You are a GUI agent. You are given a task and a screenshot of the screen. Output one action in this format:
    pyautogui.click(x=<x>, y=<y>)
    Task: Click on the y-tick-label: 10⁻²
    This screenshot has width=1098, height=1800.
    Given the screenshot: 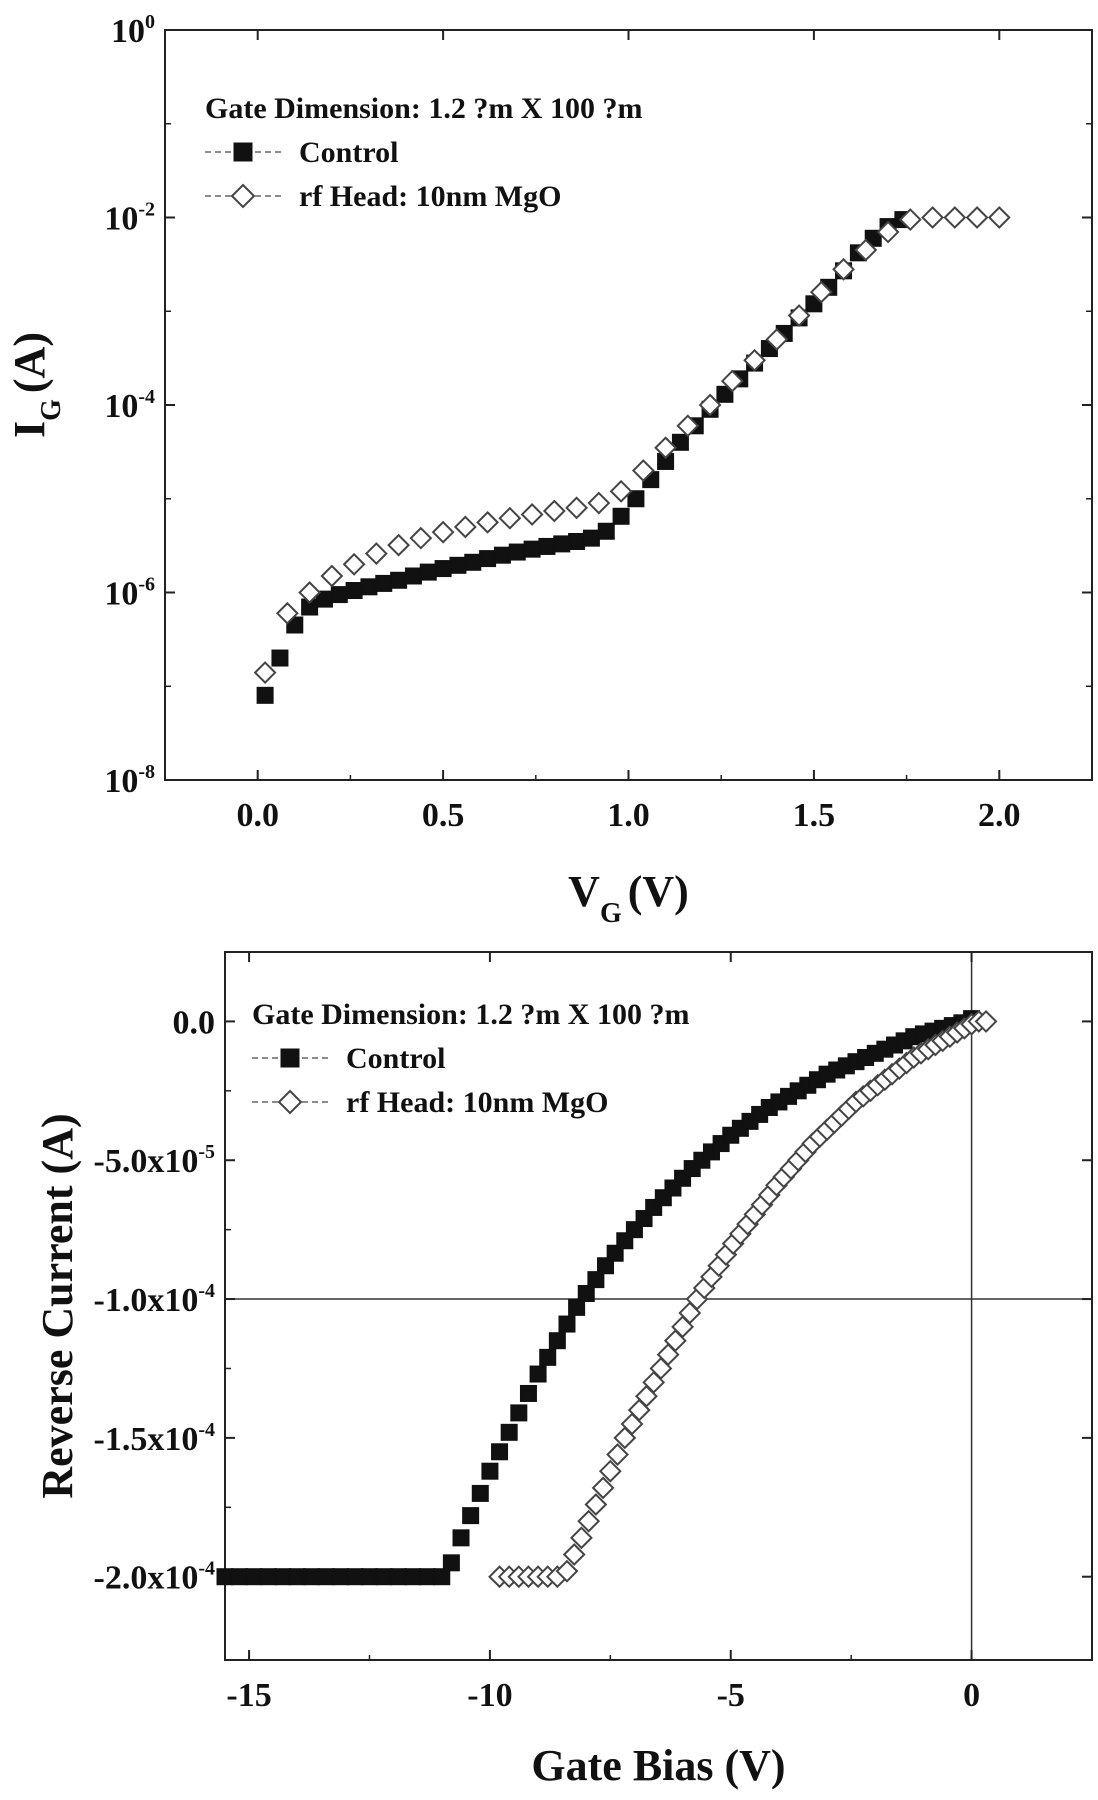 What is the action you would take?
    pyautogui.click(x=129, y=218)
    